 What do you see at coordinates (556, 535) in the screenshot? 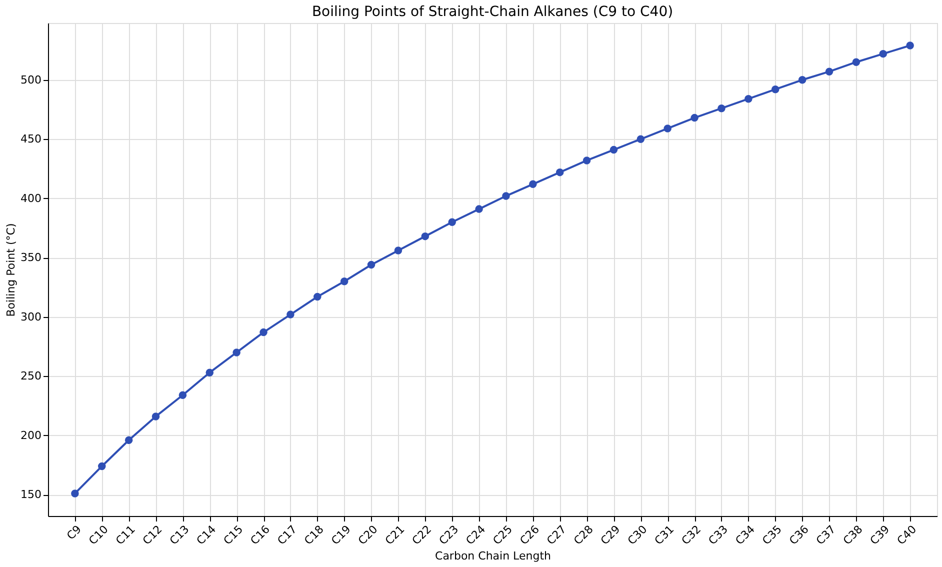
I see `x-tick-label: C27` at bounding box center [556, 535].